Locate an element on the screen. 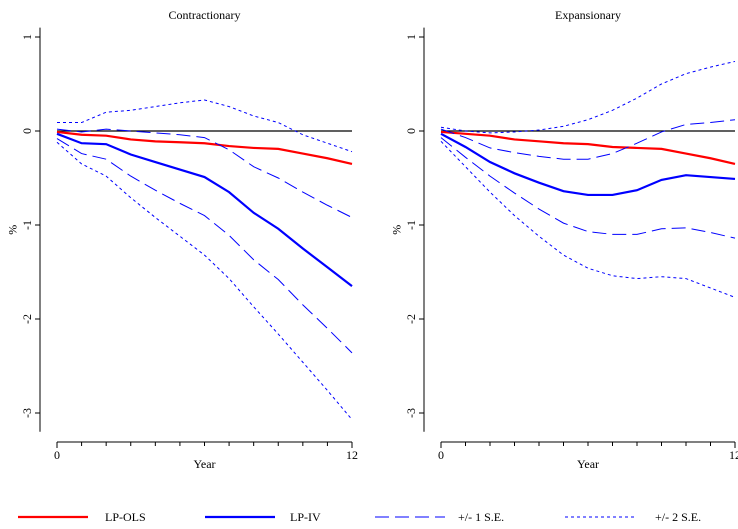 The height and width of the screenshot is (529, 738). panel-title: Expansionary is located at coordinates (588, 15).